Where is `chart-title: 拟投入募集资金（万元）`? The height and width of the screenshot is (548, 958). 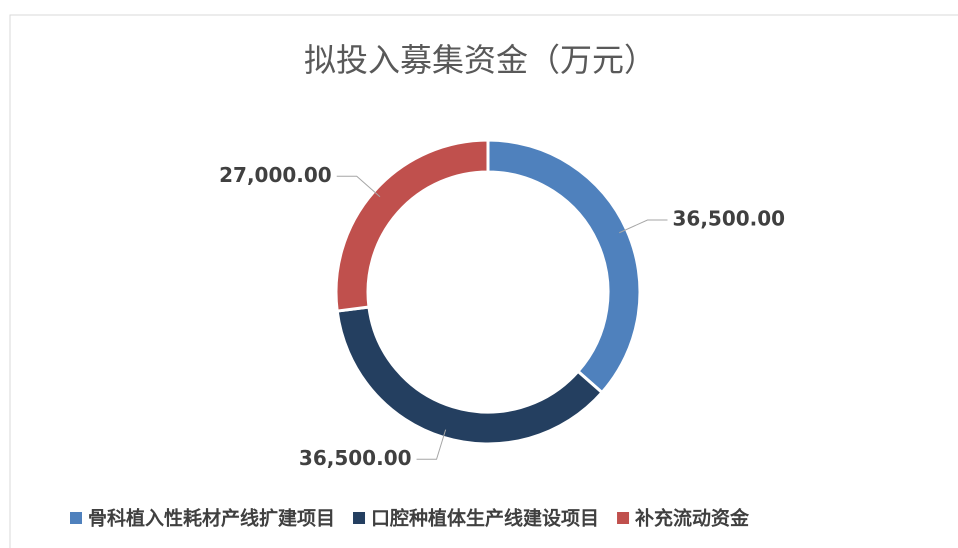 chart-title: 拟投入募集资金（万元） is located at coordinates (480, 60).